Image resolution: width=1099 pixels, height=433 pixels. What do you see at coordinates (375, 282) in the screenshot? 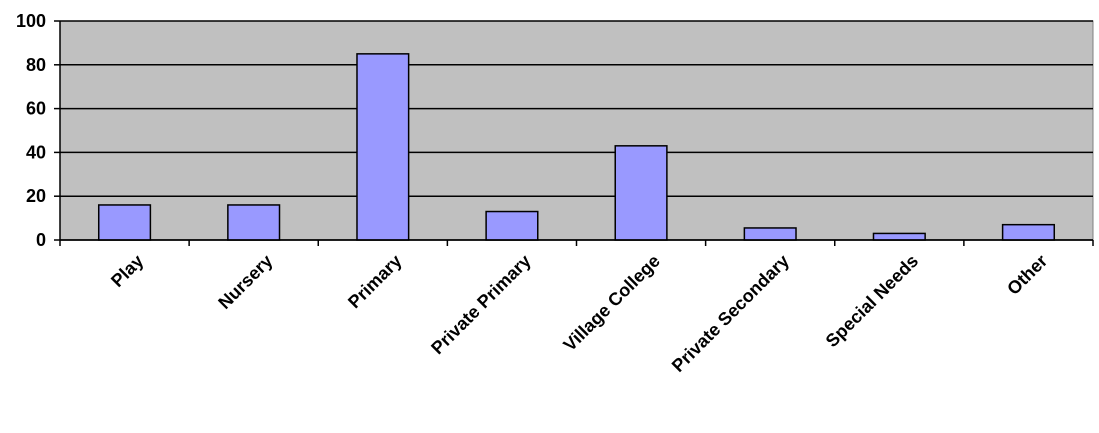
I see `x-tick-label: Primary` at bounding box center [375, 282].